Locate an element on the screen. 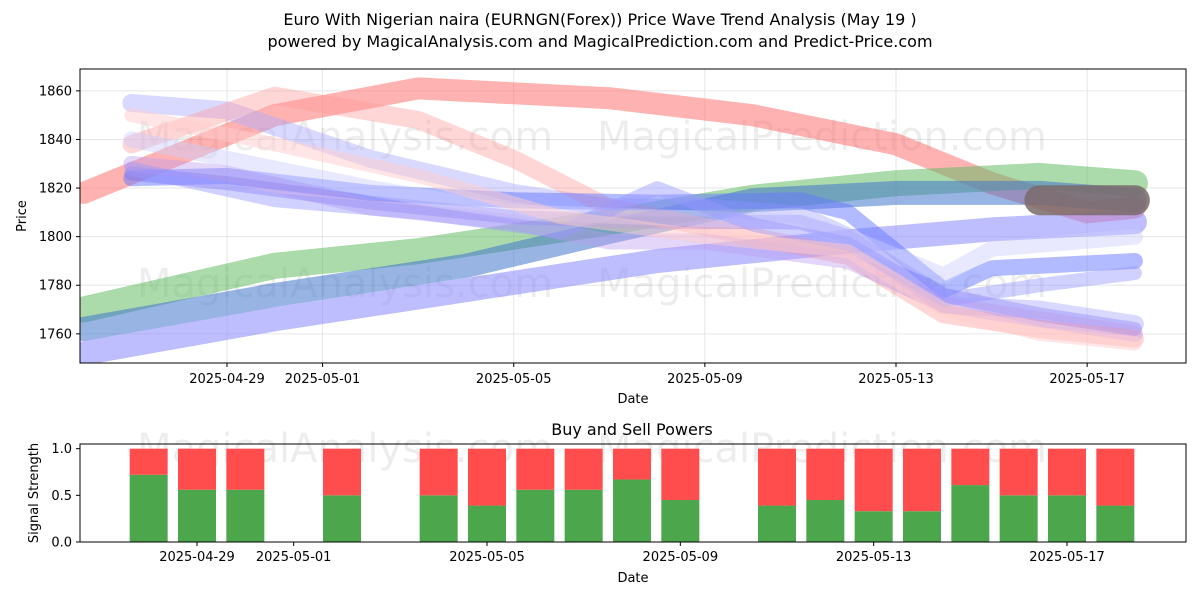 The width and height of the screenshot is (1200, 600). price-x-tick-label: 2025-05-01 is located at coordinates (323, 379).